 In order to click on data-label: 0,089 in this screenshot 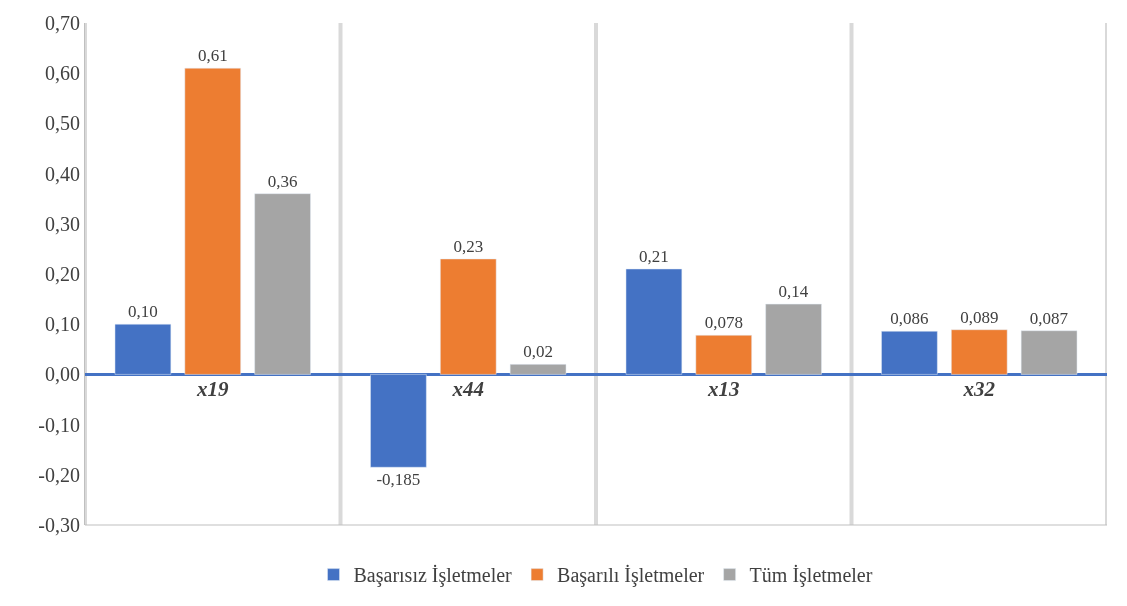, I will do `click(979, 317)`.